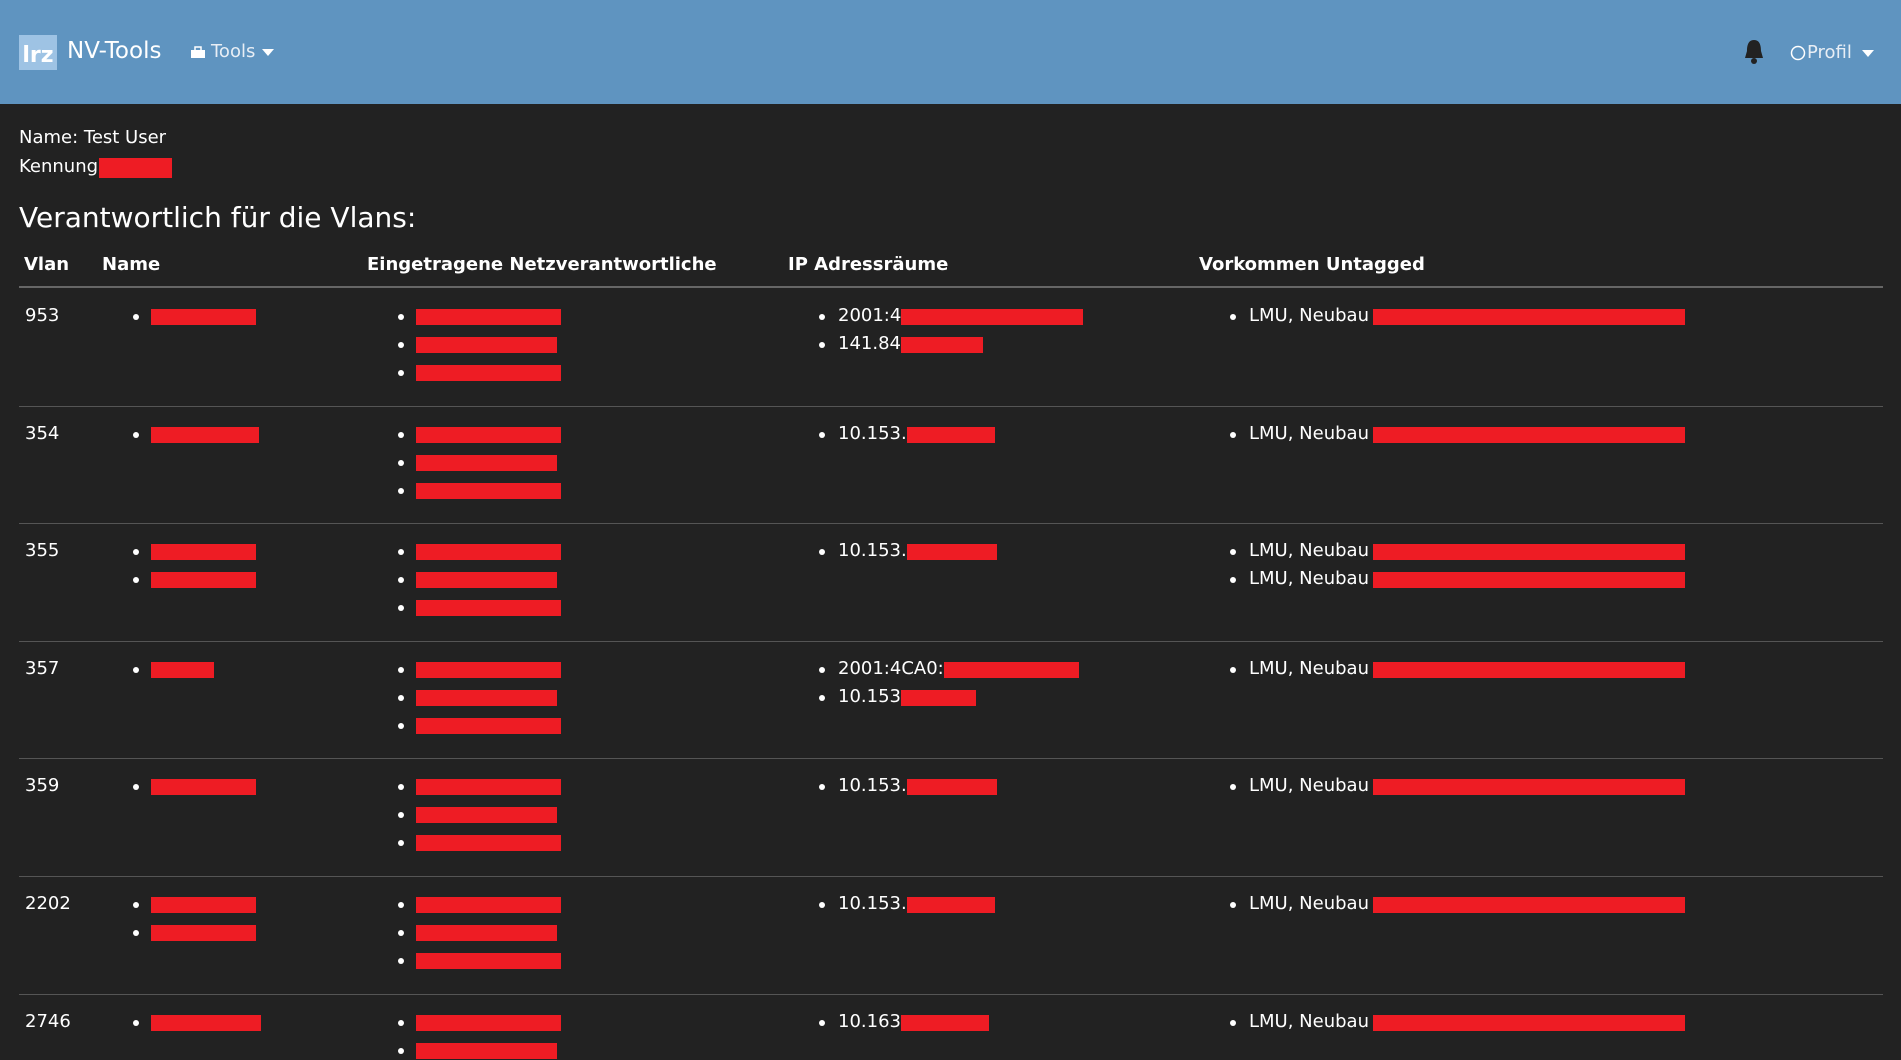 The image size is (1901, 1060). Describe the element at coordinates (131, 264) in the screenshot. I see `column-header: Name` at that location.